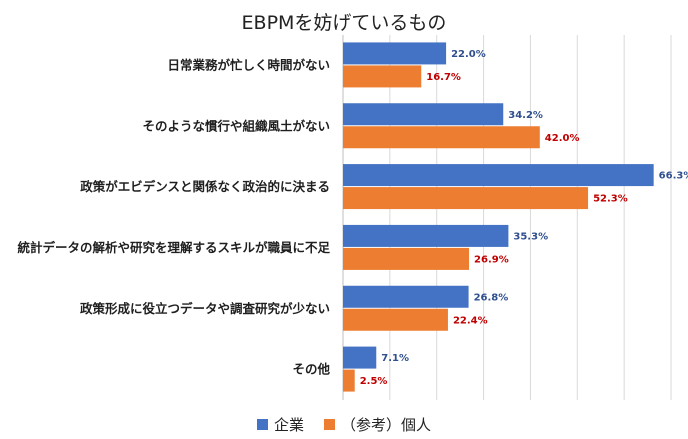 This screenshot has height=439, width=688. What do you see at coordinates (530, 236) in the screenshot?
I see `data-label: 35.3%` at bounding box center [530, 236].